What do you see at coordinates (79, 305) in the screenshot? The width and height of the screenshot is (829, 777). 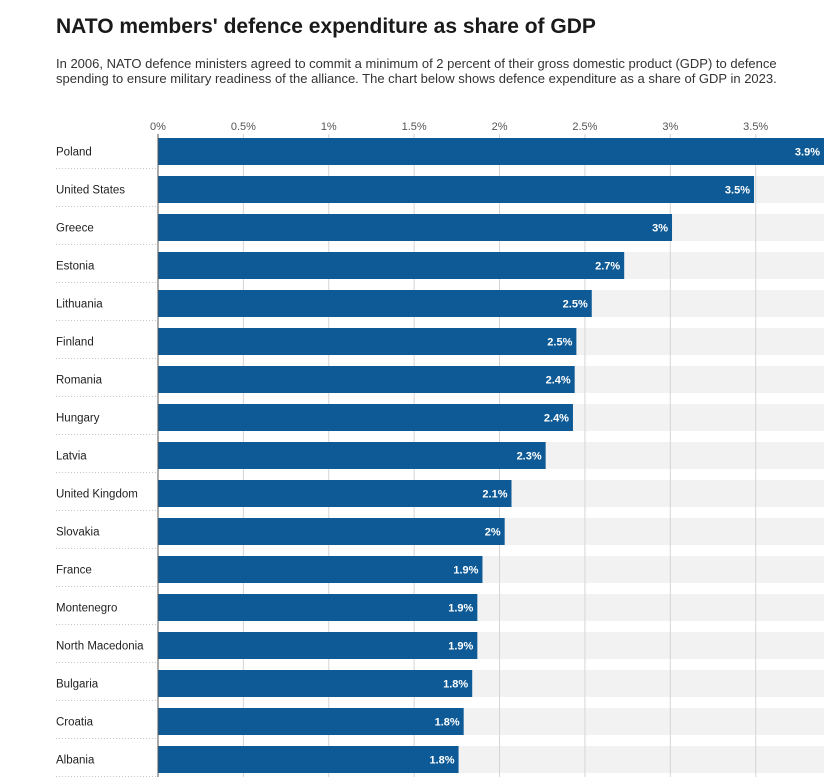 I see `category-label: Lithuania` at bounding box center [79, 305].